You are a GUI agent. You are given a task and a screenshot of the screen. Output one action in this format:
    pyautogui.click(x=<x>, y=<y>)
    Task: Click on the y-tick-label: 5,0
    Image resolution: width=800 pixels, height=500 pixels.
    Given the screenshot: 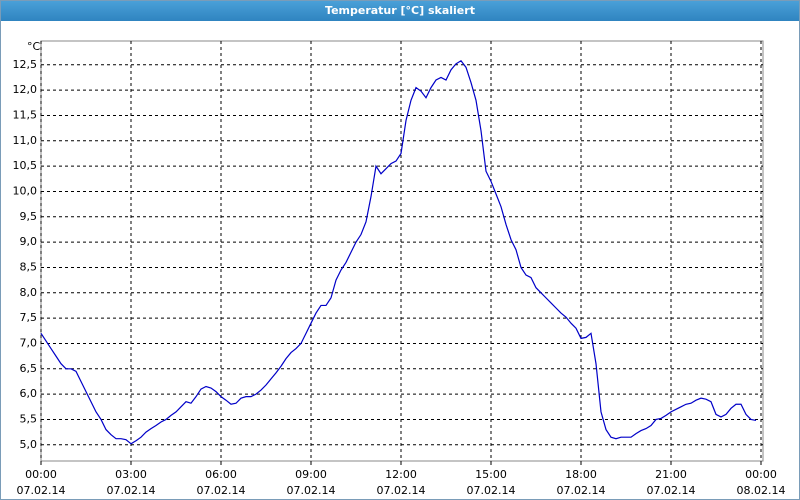 What is the action you would take?
    pyautogui.click(x=29, y=444)
    